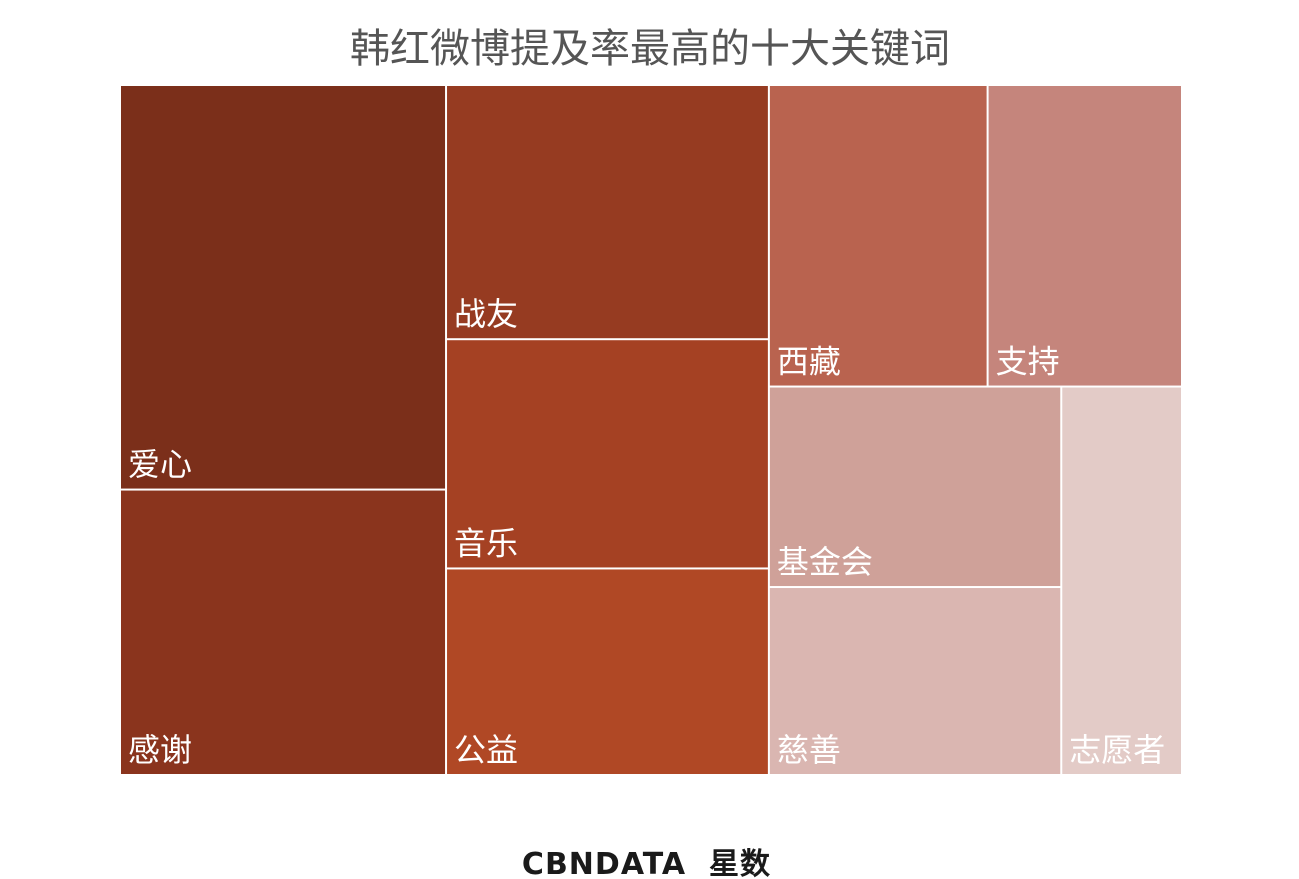 The height and width of the screenshot is (879, 1299). Describe the element at coordinates (486, 314) in the screenshot. I see `cell-label: 战友` at that location.